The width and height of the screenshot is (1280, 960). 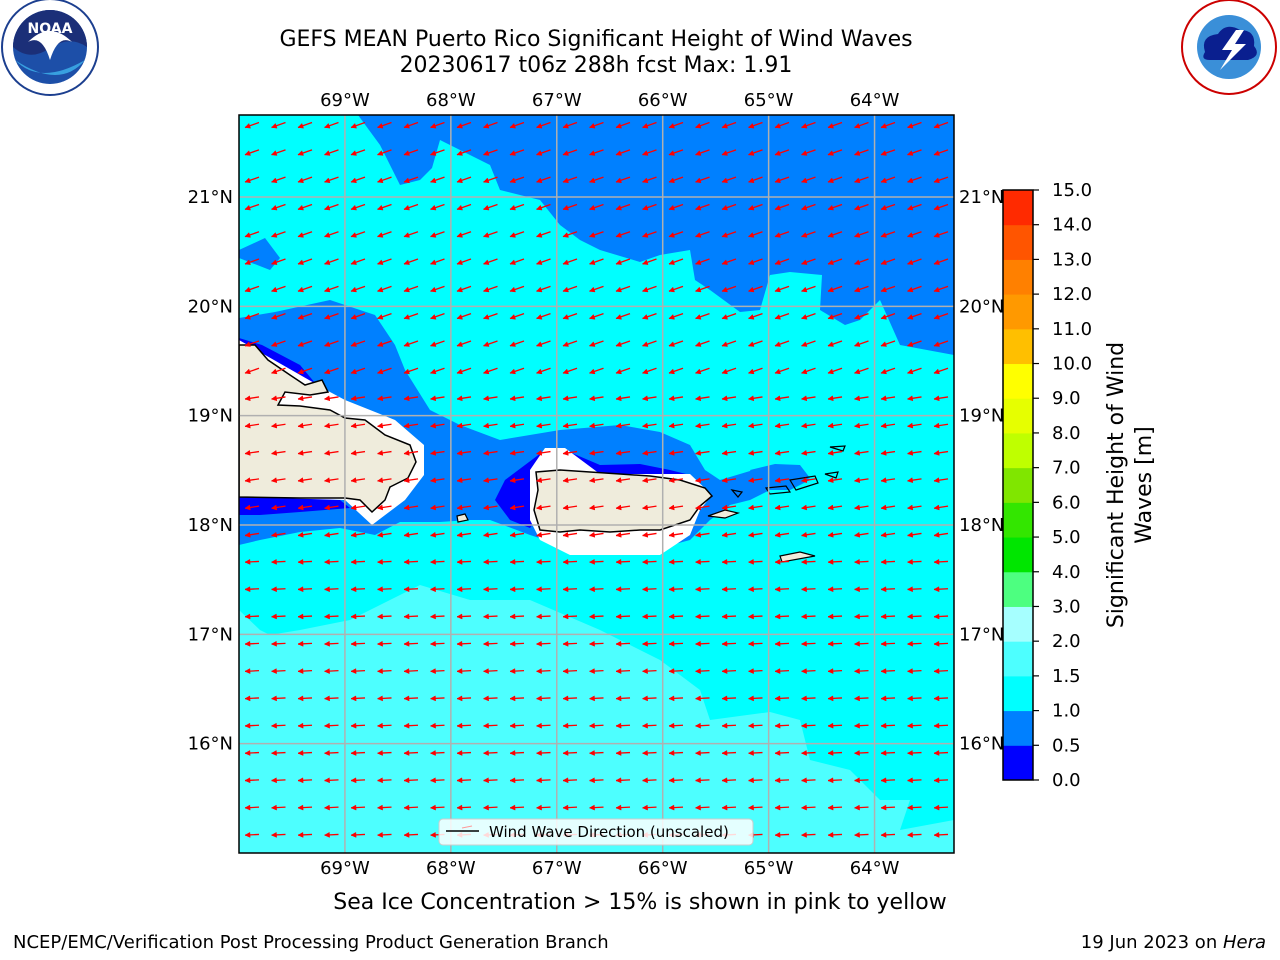 What do you see at coordinates (451, 868) in the screenshot?
I see `lon-tick-label: 68°W` at bounding box center [451, 868].